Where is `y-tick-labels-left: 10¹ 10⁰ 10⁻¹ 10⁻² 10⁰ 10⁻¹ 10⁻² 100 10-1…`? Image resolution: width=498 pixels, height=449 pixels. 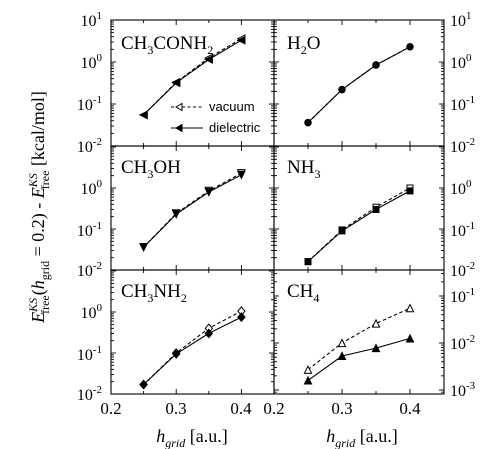
y-tick-labels-left: 10¹ 10⁰ 10⁻¹ 10⁻² 10⁰ 10⁻¹ 10⁻² 100 10-1… is located at coordinates (90, 207).